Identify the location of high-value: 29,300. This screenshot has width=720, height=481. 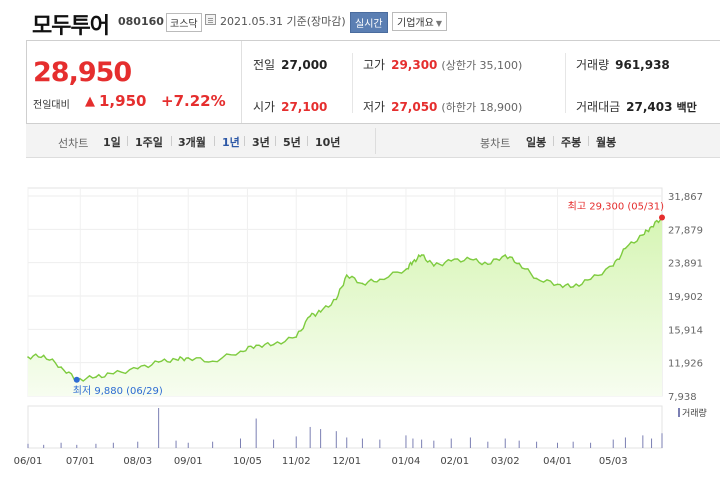
(414, 65).